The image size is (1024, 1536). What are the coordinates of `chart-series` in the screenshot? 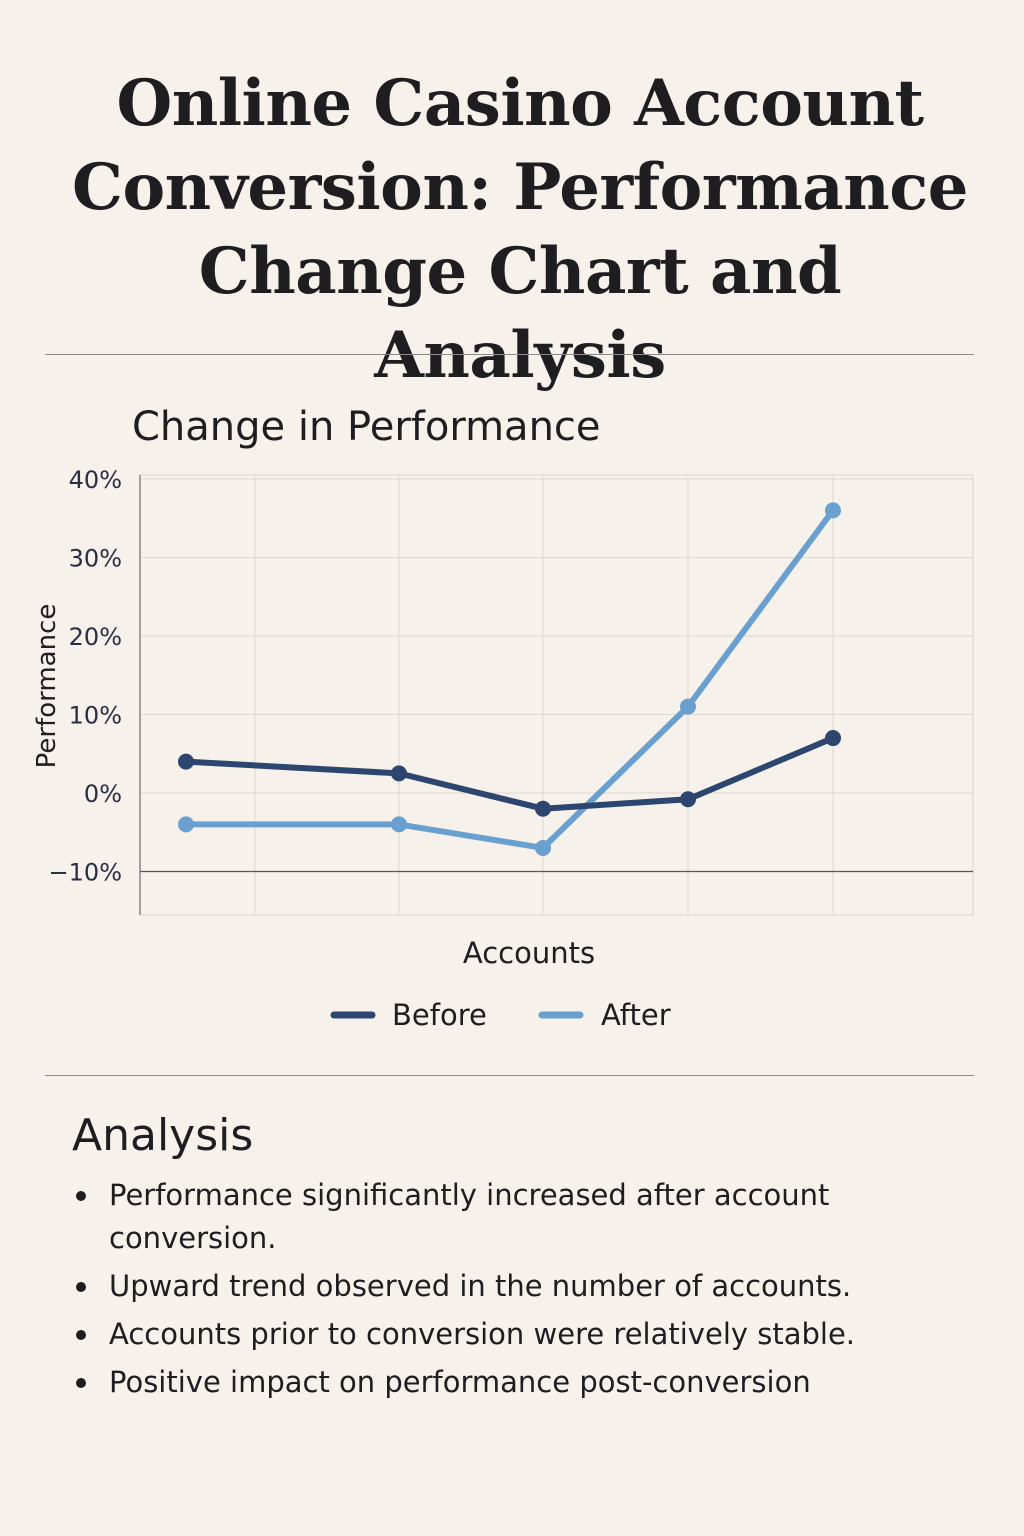 It's located at (509, 679).